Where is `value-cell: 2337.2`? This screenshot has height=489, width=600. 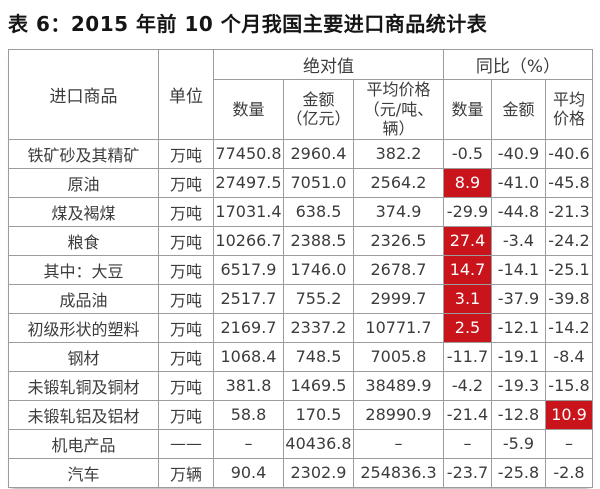
value-cell: 2337.2 is located at coordinates (318, 327).